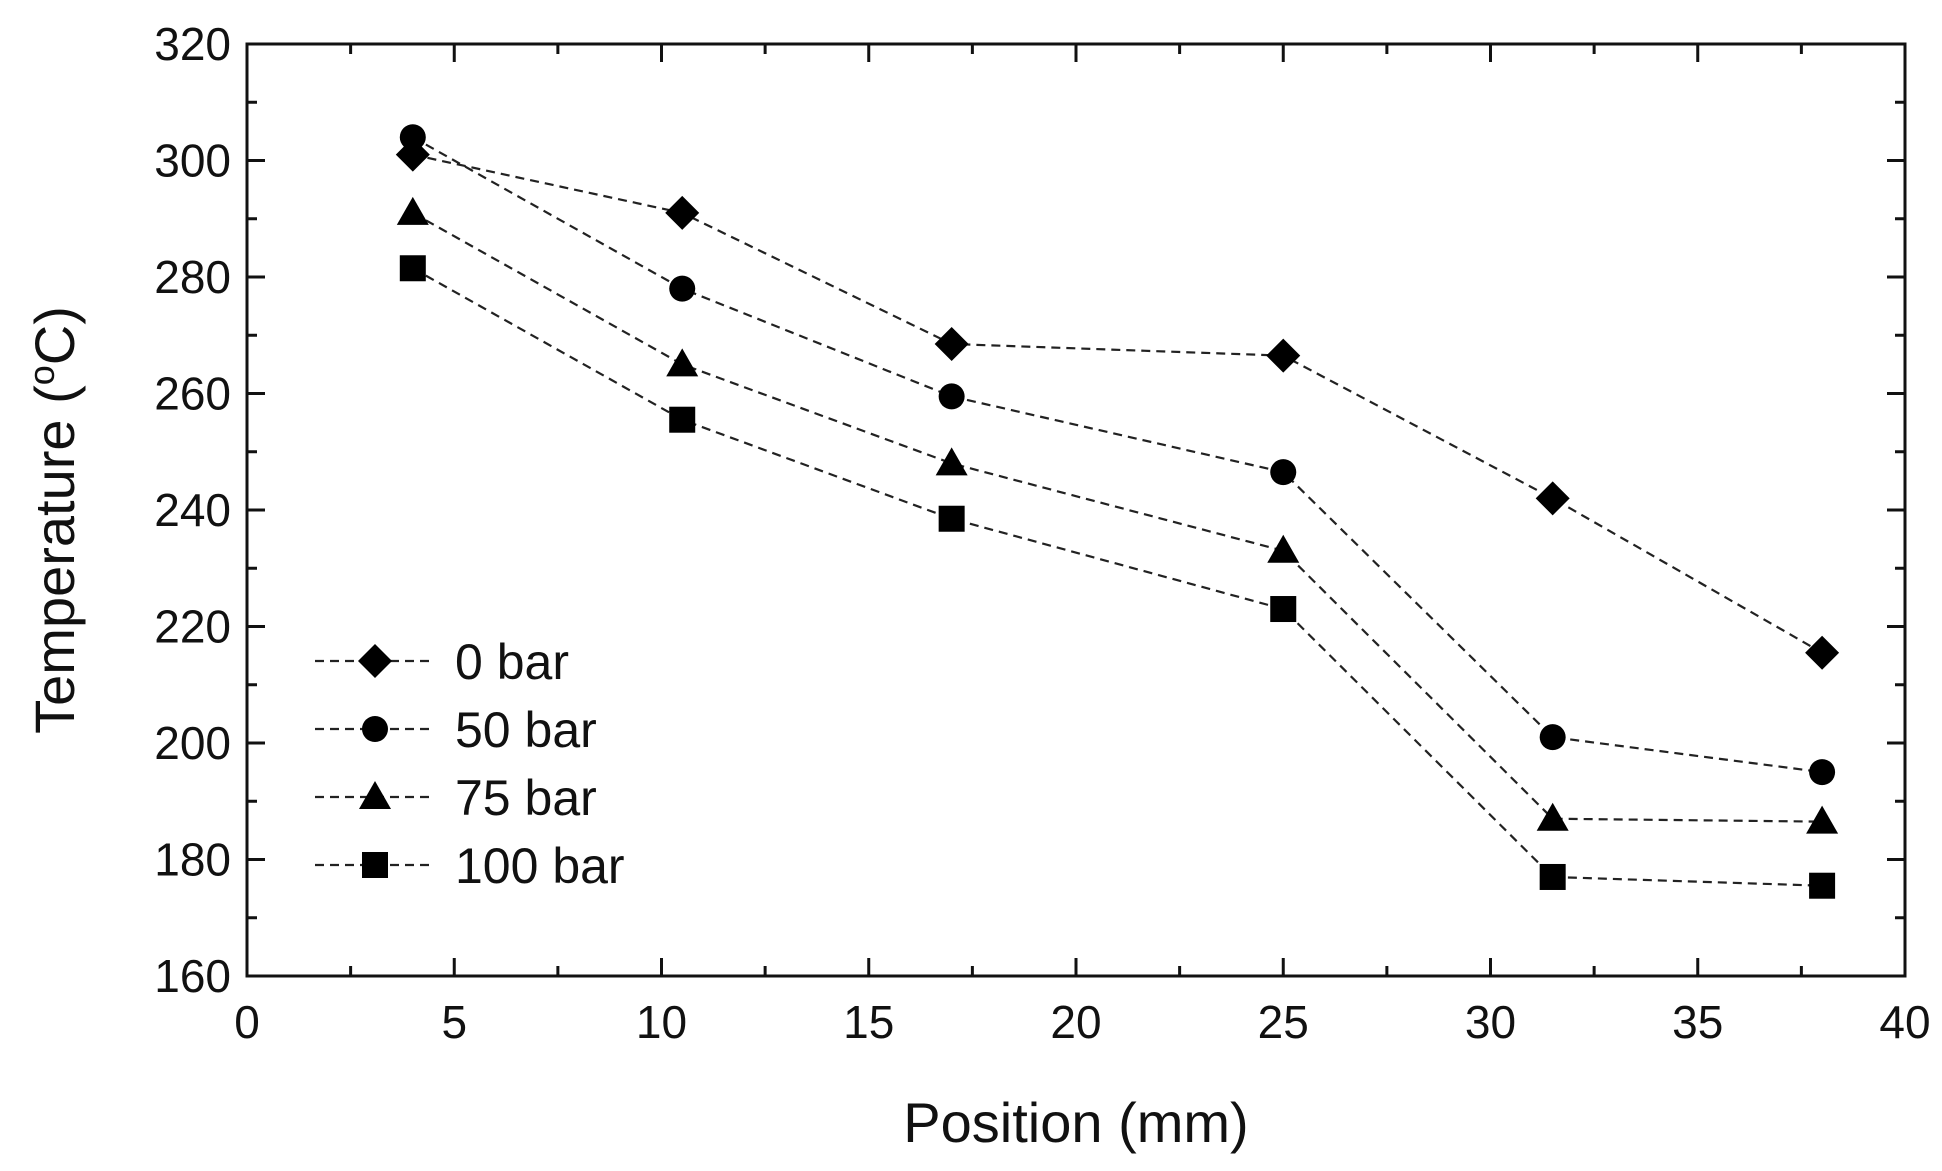 The width and height of the screenshot is (1942, 1171). What do you see at coordinates (454, 1022) in the screenshot?
I see `x-tick-label: 5` at bounding box center [454, 1022].